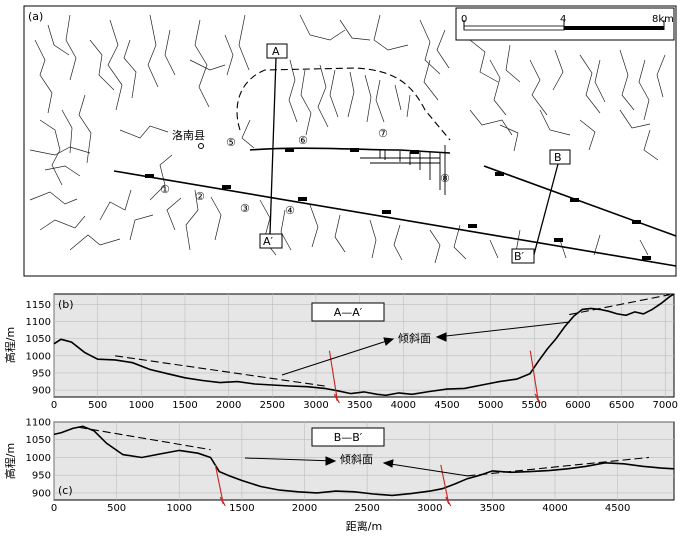  What do you see at coordinates (665, 405) in the screenshot?
I see `x-tick-label: 7000` at bounding box center [665, 405].